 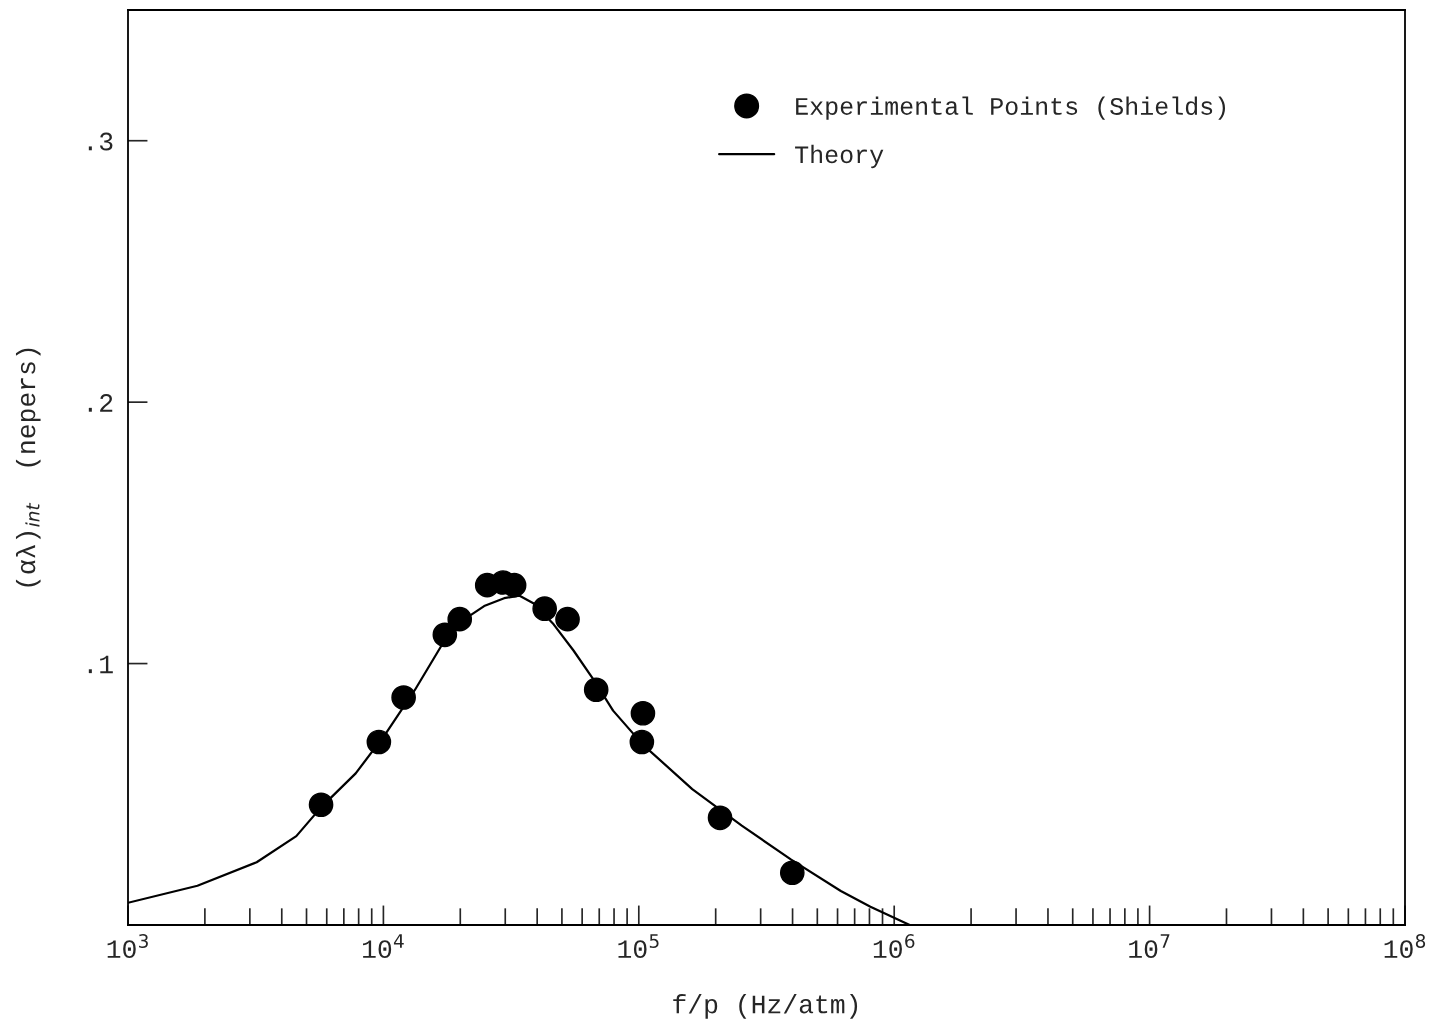 What do you see at coordinates (100, 141) in the screenshot?
I see `y-tick-label: .3` at bounding box center [100, 141].